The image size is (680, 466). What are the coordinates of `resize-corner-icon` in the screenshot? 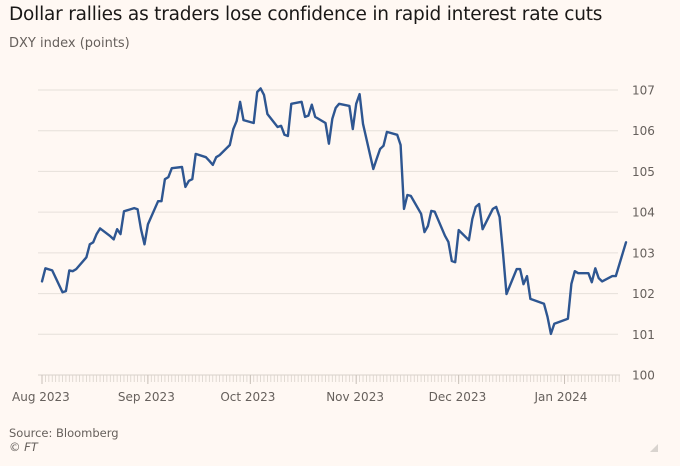 It's located at (654, 448).